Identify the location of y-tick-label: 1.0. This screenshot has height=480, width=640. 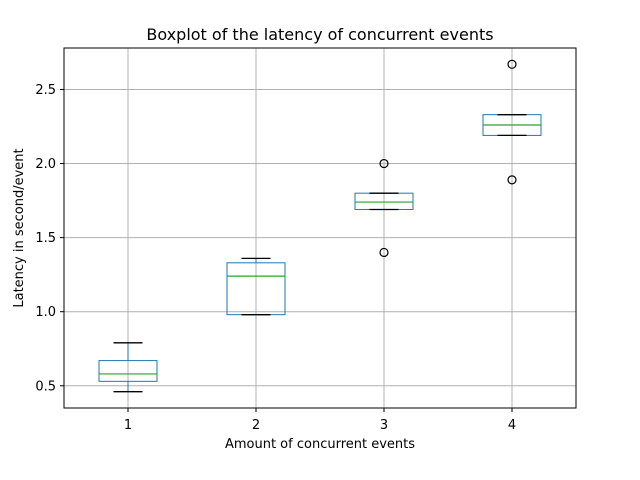
(45, 312).